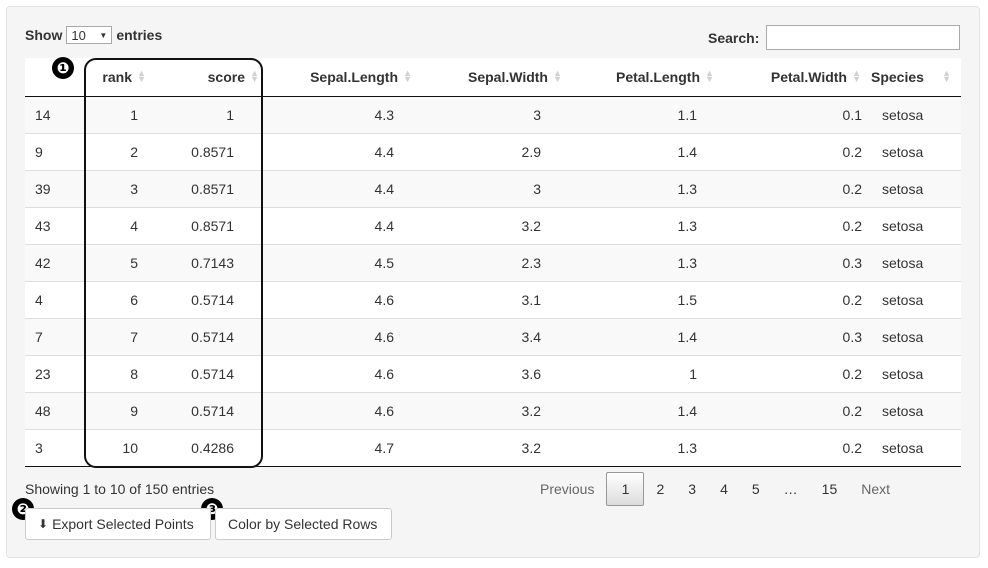 The height and width of the screenshot is (568, 988). Describe the element at coordinates (642, 299) in the screenshot. I see `cell-petal-length: 1.5` at that location.